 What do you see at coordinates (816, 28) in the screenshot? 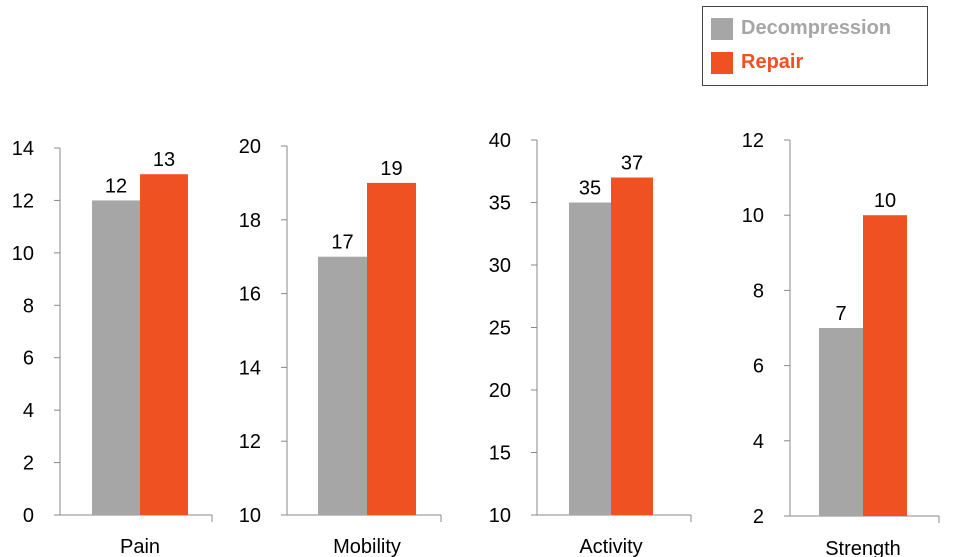
I see `legend-label-decompression: Decompression` at bounding box center [816, 28].